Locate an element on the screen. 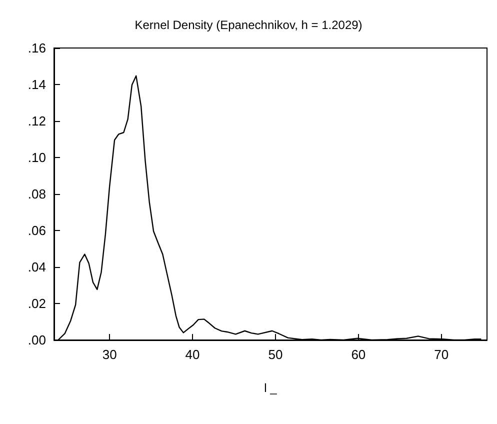  y-tick-label: .02 is located at coordinates (37, 303).